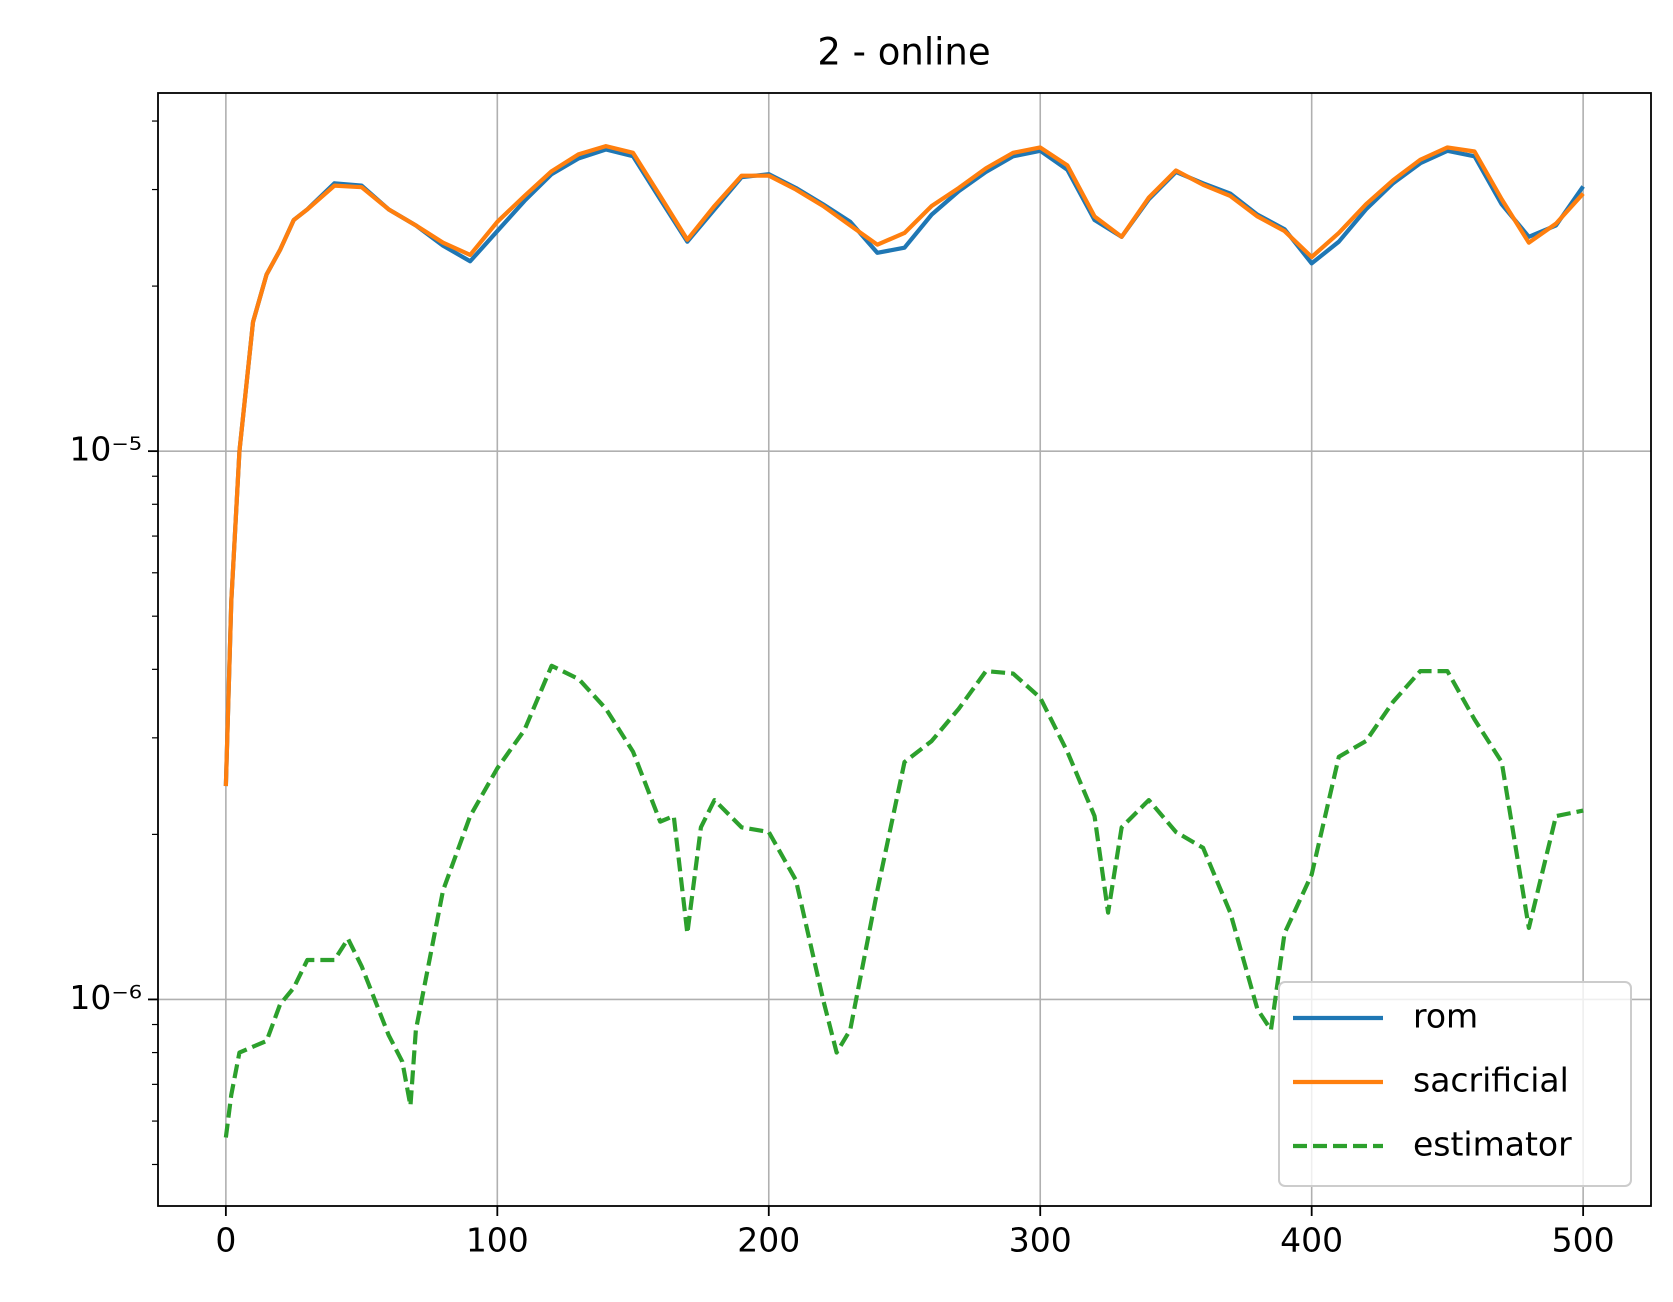 The width and height of the screenshot is (1673, 1302). I want to click on legend-label: rom, so click(1445, 1016).